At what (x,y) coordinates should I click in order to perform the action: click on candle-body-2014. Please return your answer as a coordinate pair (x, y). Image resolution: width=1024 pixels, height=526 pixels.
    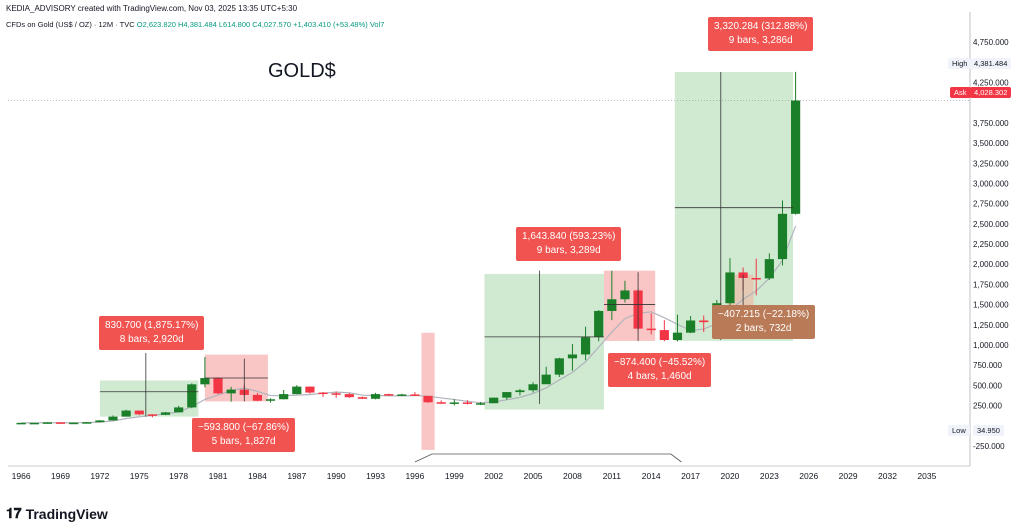
    Looking at the image, I should click on (651, 329).